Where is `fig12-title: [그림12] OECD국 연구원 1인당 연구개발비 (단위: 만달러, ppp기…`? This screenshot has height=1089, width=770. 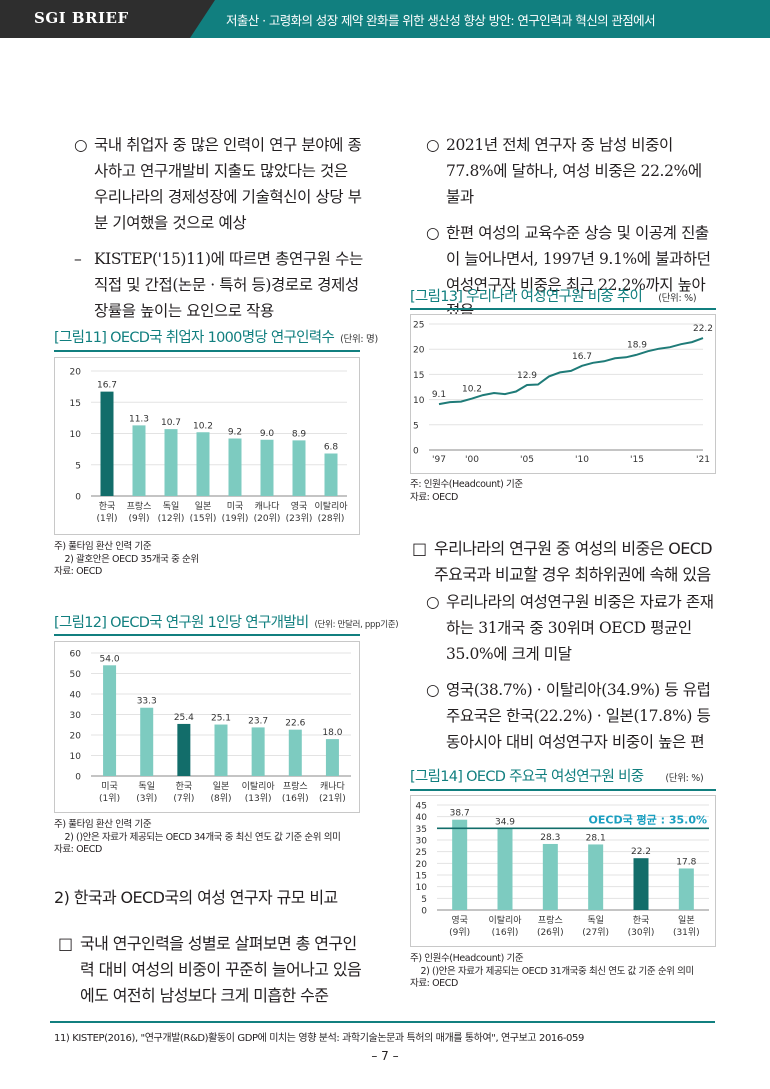
fig12-title: [그림12] OECD국 연구원 1인당 연구개발비 (단위: 만달러, ppp기… is located at coordinates (226, 621).